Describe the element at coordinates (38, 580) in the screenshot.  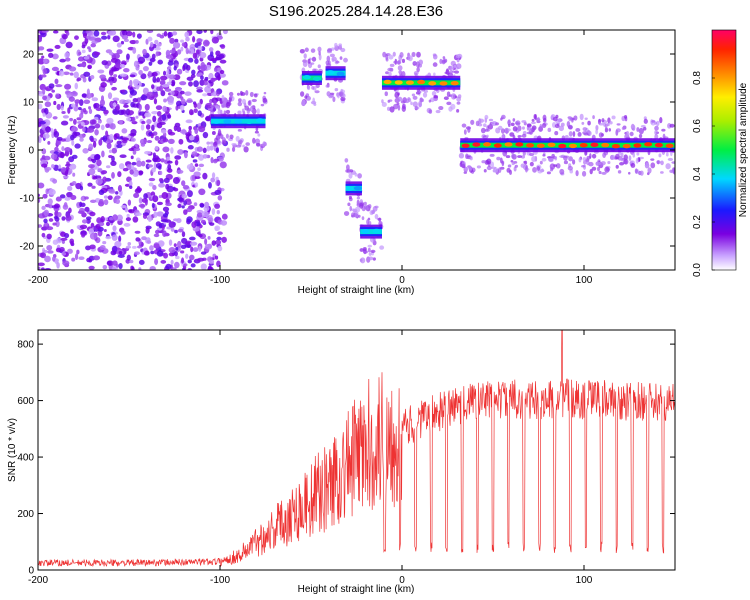
I see `x-tick-label: -200` at that location.